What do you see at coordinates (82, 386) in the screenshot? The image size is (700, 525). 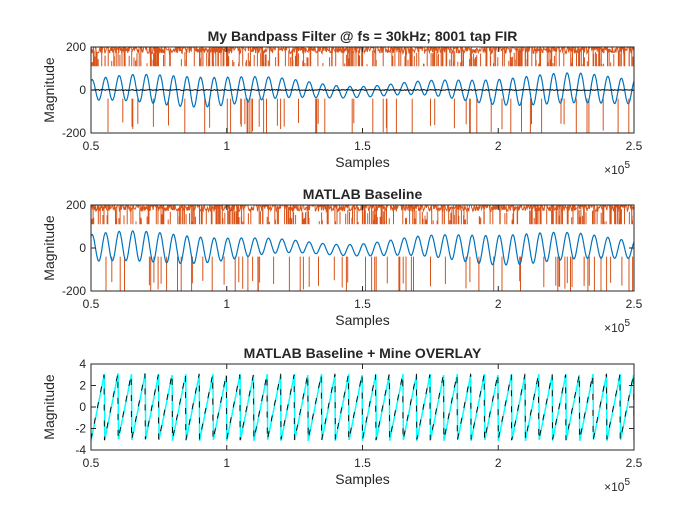 I see `y-tick-label: 2` at bounding box center [82, 386].